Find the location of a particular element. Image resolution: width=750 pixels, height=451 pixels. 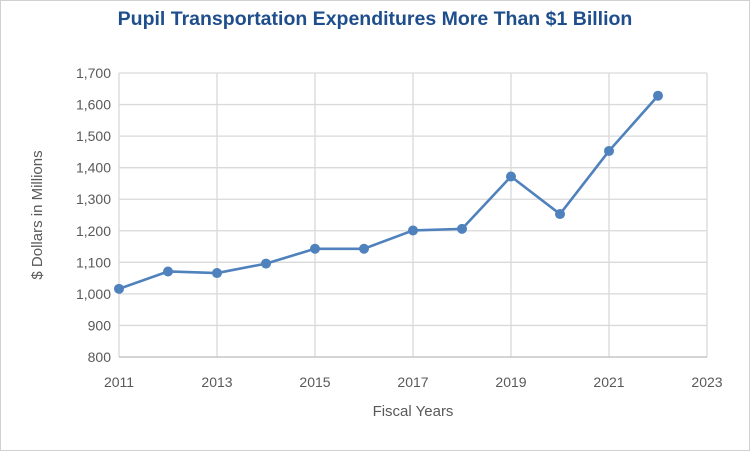

y-tick-label: 1,500 is located at coordinates (93, 136).